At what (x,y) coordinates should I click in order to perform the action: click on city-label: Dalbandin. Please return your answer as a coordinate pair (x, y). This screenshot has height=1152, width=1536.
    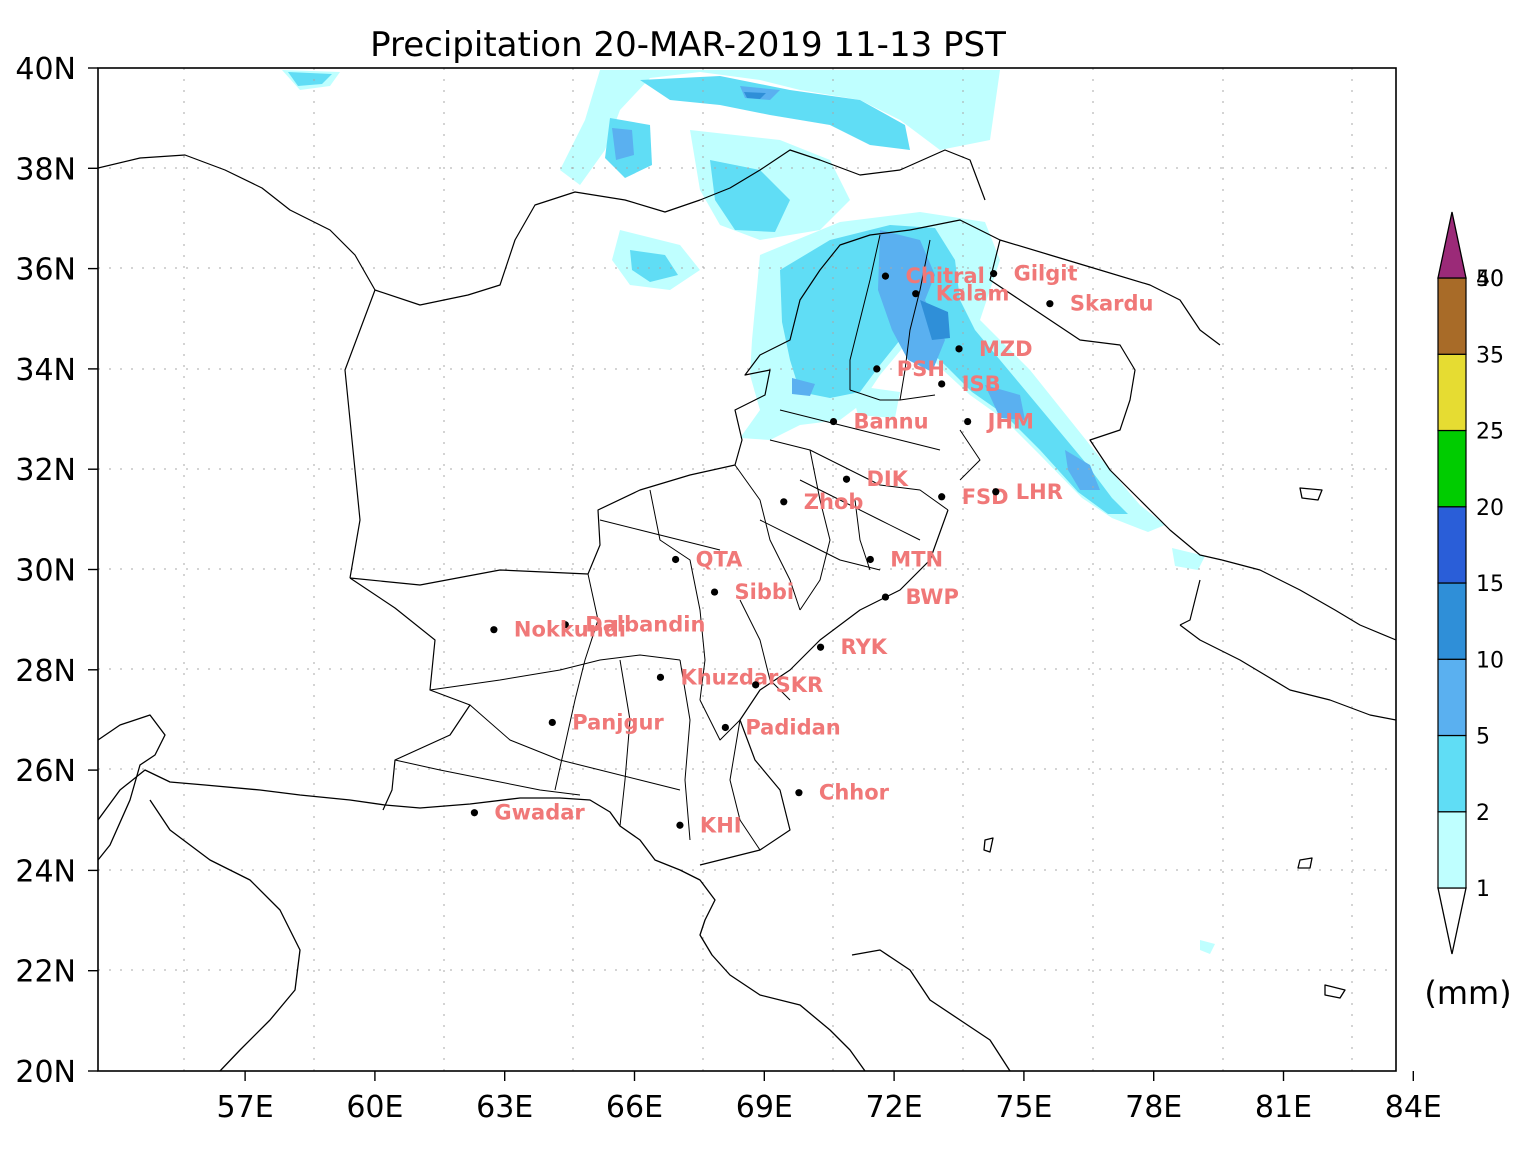
    Looking at the image, I should click on (645, 625).